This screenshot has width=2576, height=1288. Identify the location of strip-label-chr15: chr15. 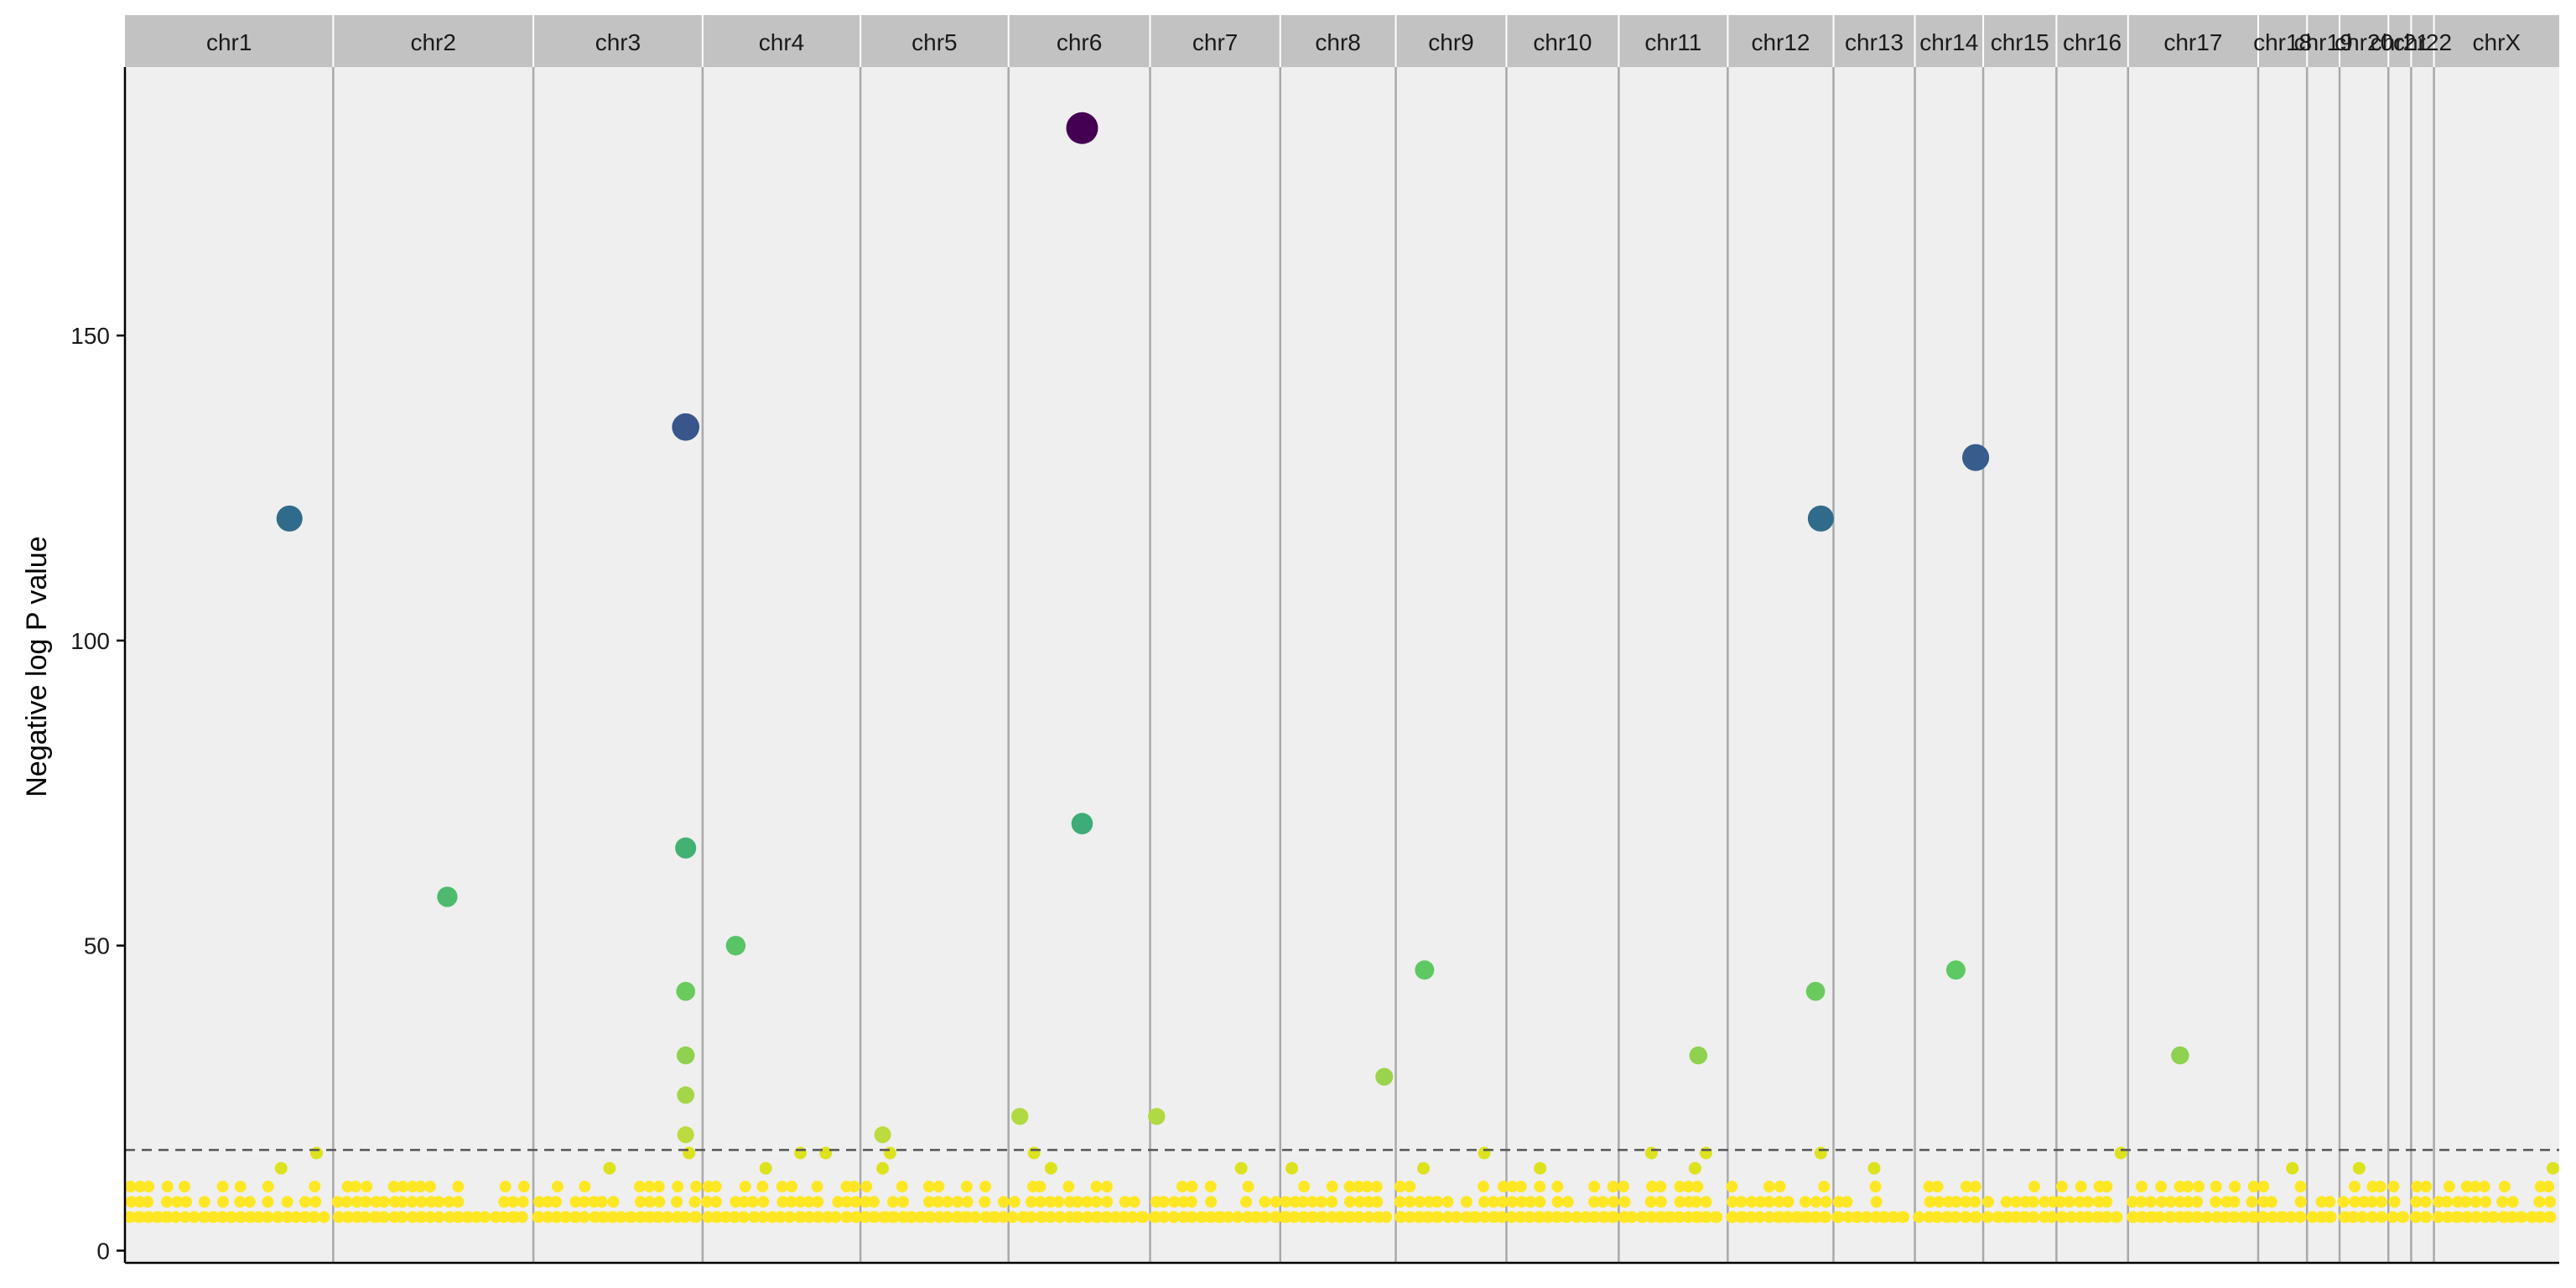
(2020, 42).